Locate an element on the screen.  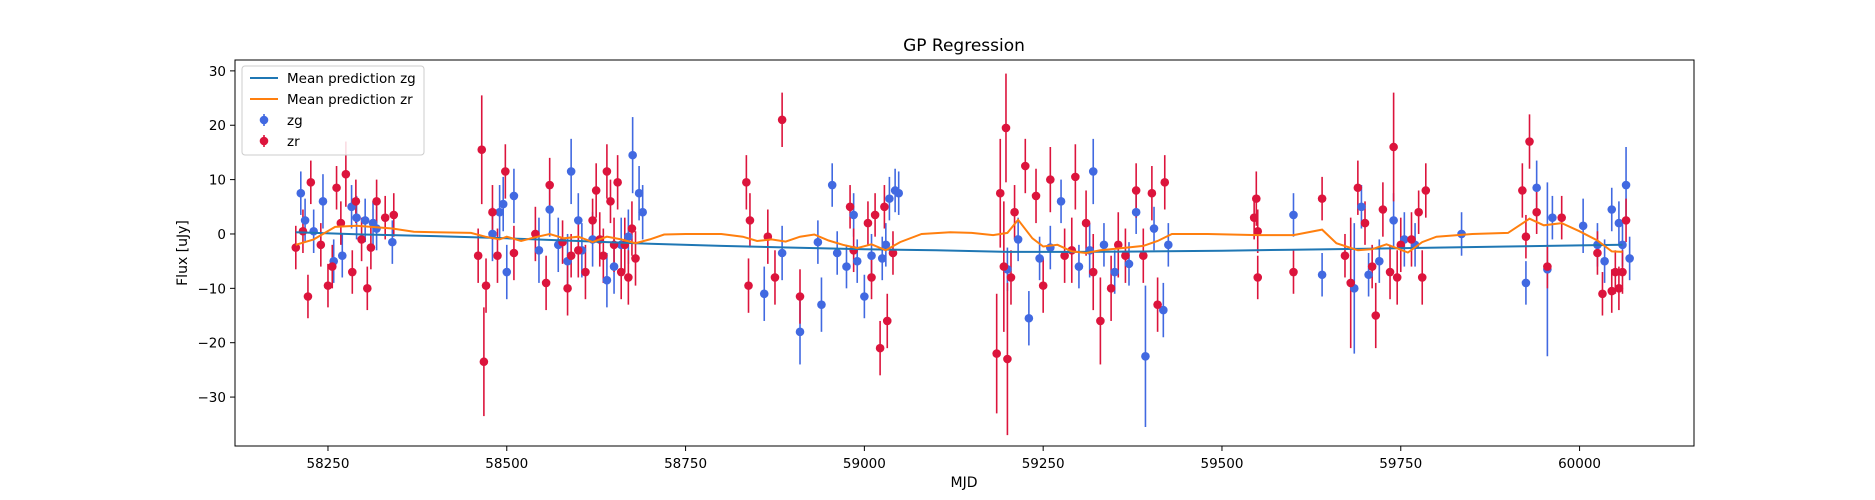
y-tick-label: 0 is located at coordinates (221, 235).